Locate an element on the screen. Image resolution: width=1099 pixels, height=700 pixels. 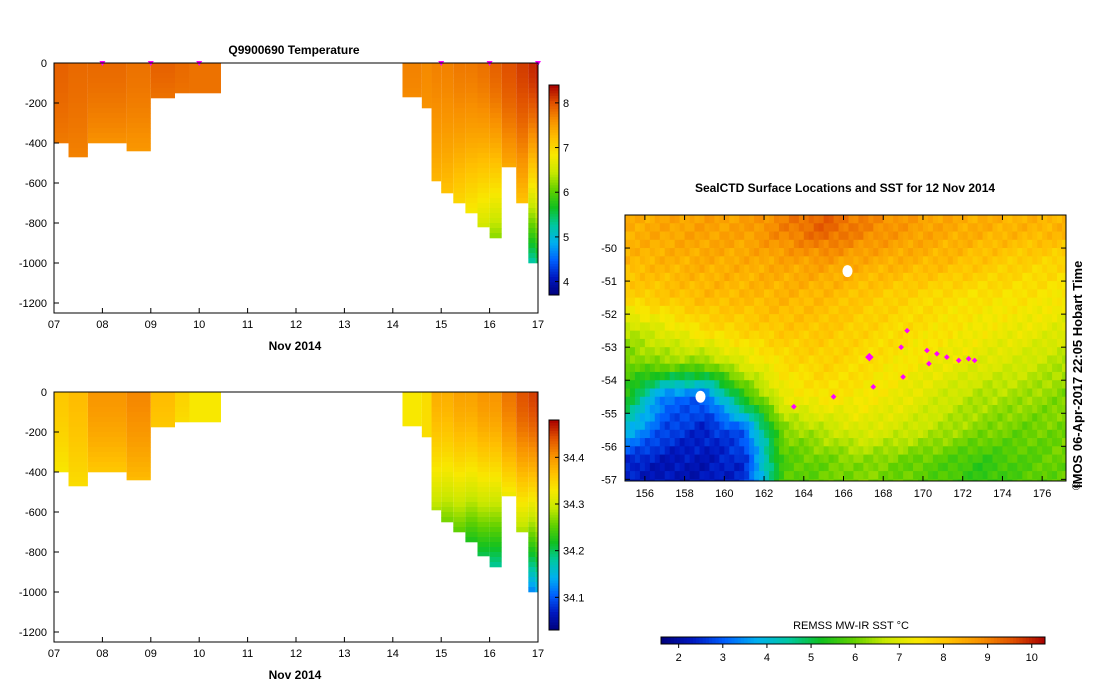
colorbar-tick-label: 34.3 is located at coordinates (573, 505).